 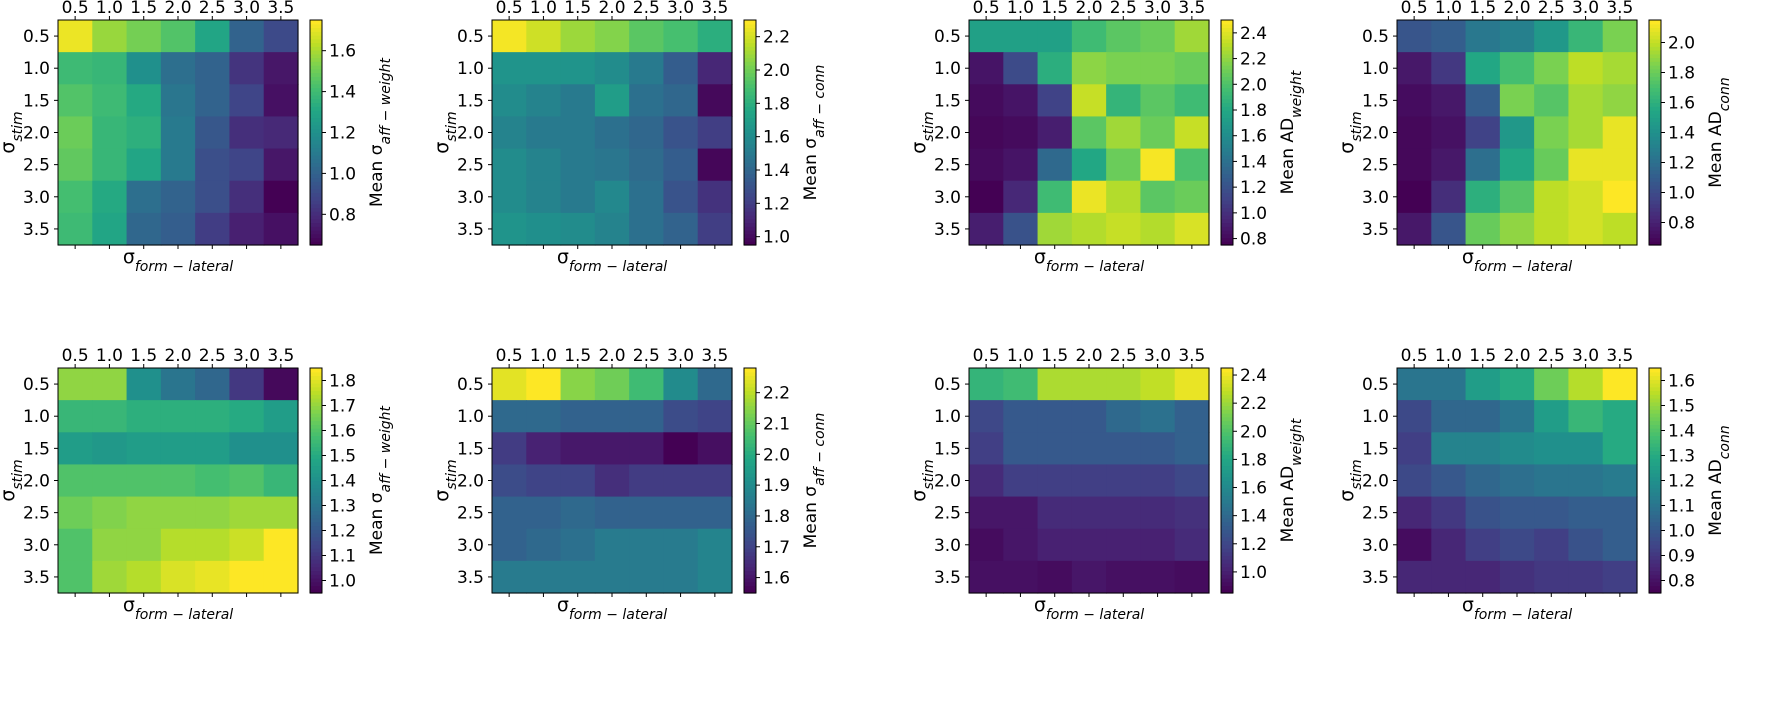 I want to click on y-tick-label: 1.5, so click(x=36, y=101).